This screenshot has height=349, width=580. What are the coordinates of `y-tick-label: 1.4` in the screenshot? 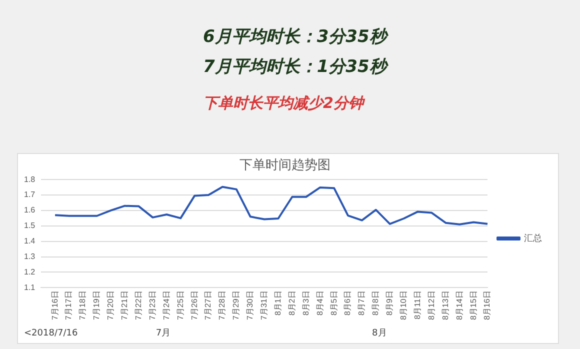 It's located at (30, 241).